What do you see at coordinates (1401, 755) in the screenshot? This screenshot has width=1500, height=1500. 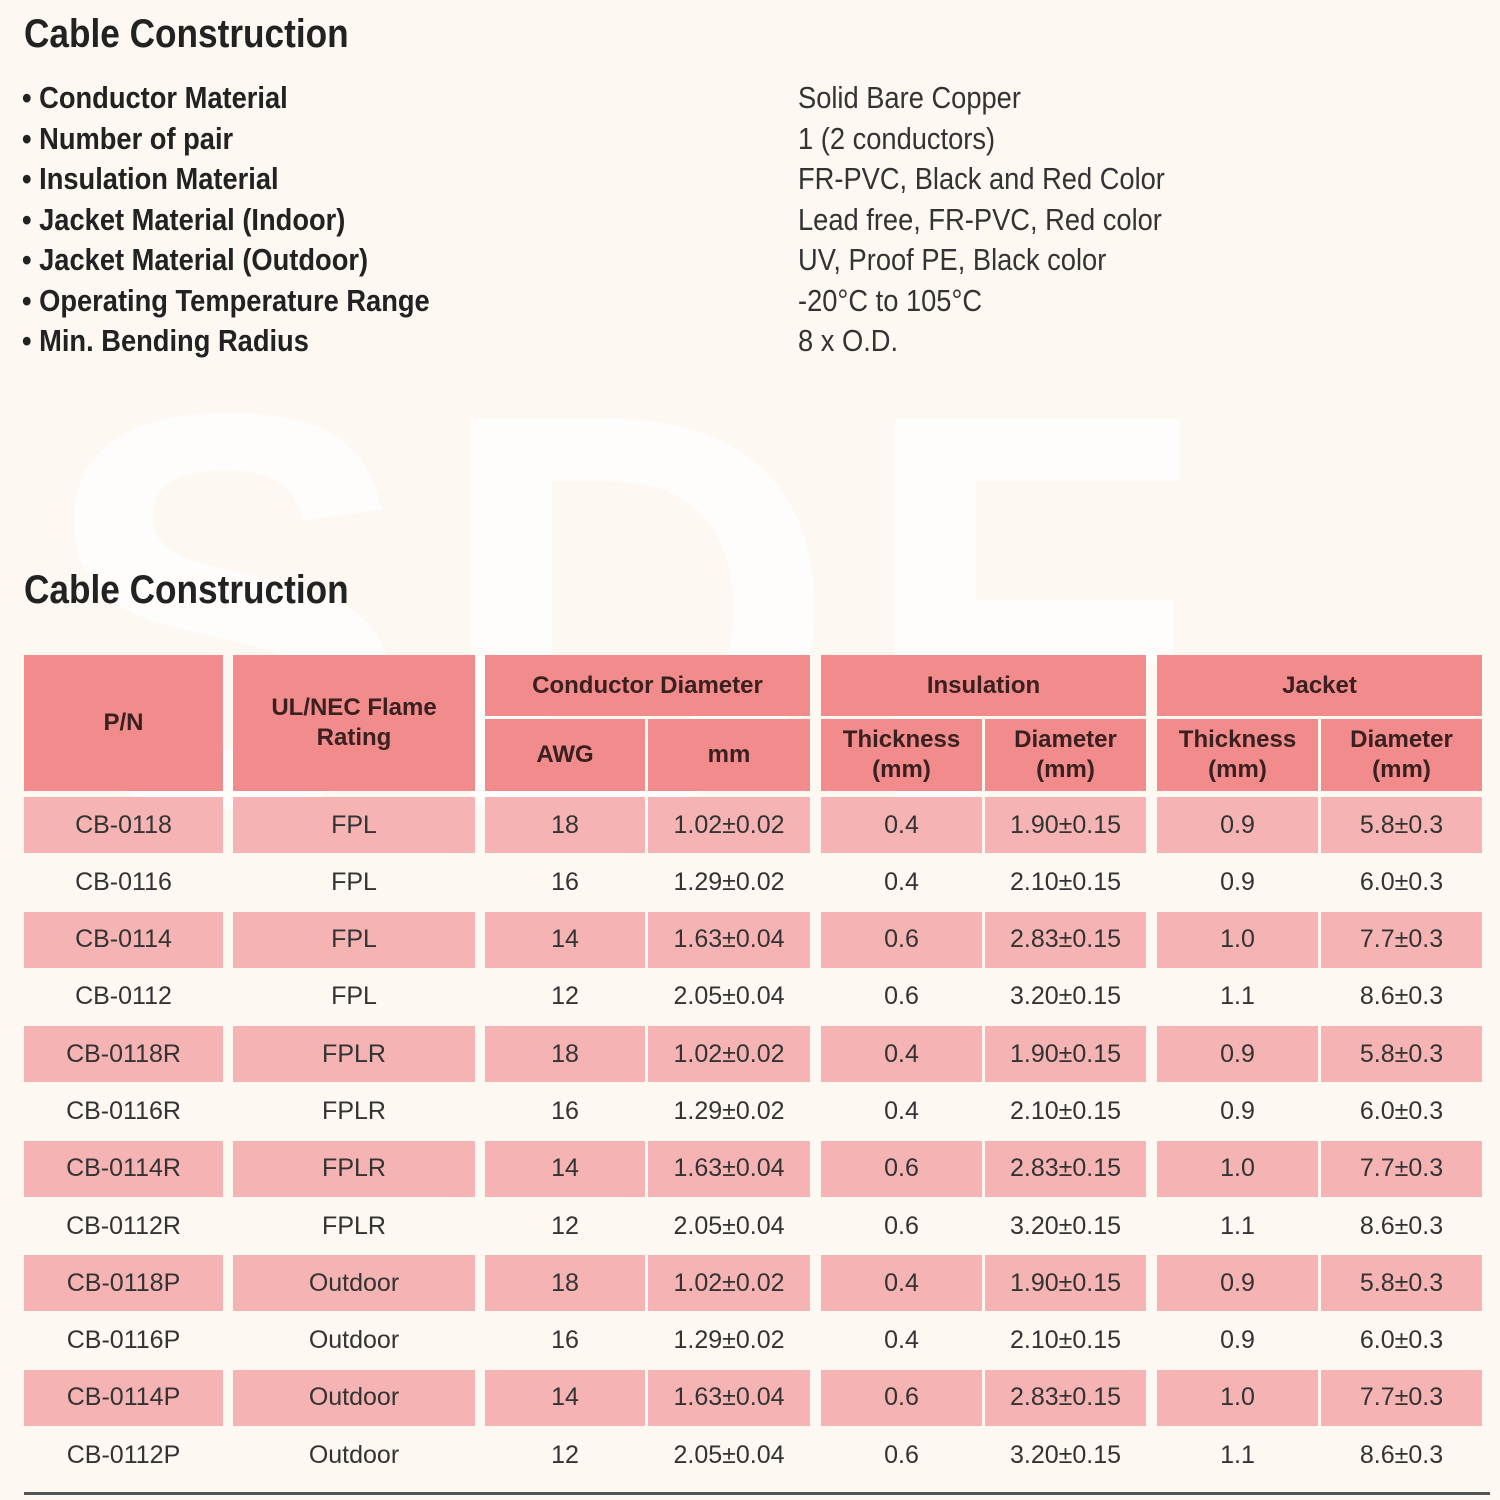 I see `header-jacket-diameter: Diameter (mm)` at bounding box center [1401, 755].